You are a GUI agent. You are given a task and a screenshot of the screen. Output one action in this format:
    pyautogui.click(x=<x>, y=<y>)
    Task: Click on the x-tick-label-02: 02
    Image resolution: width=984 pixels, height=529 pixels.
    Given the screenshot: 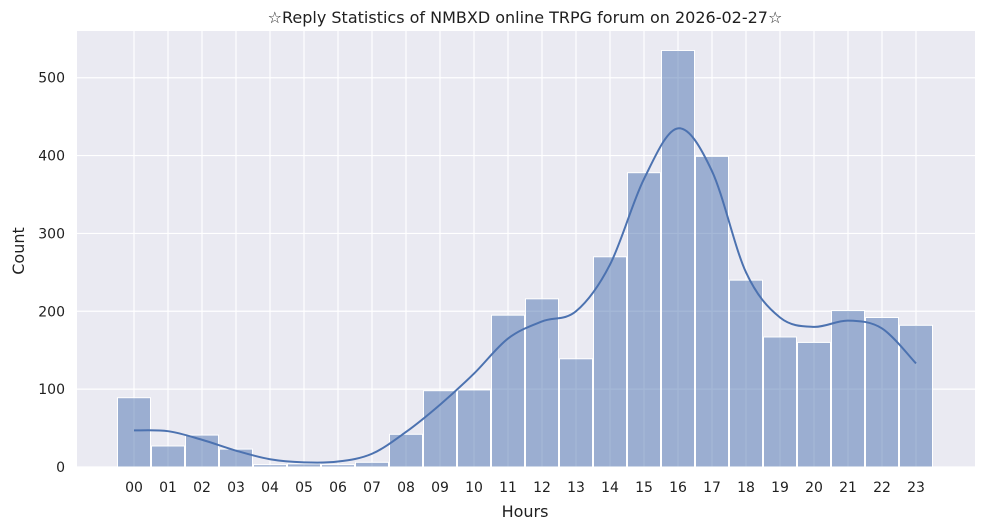 What is the action you would take?
    pyautogui.click(x=202, y=488)
    